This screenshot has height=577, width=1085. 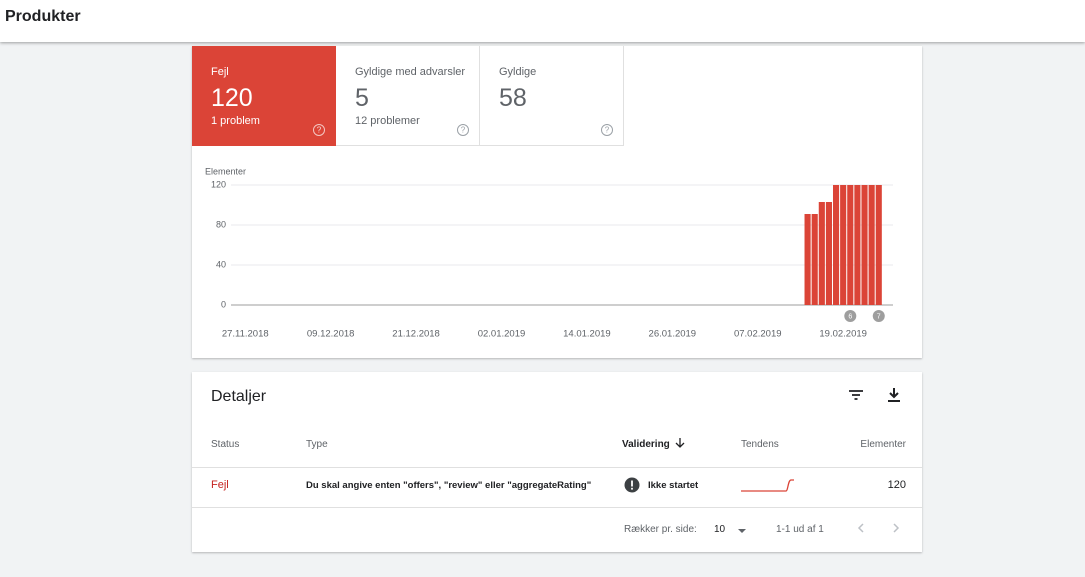 I want to click on summary-card: Gyldige 58 ?, so click(x=552, y=96).